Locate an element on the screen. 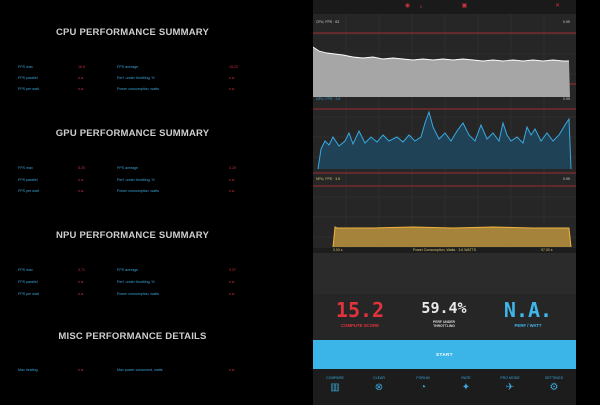 This screenshot has height=405, width=600. nav-forum: FORUM ◔ is located at coordinates (423, 384).